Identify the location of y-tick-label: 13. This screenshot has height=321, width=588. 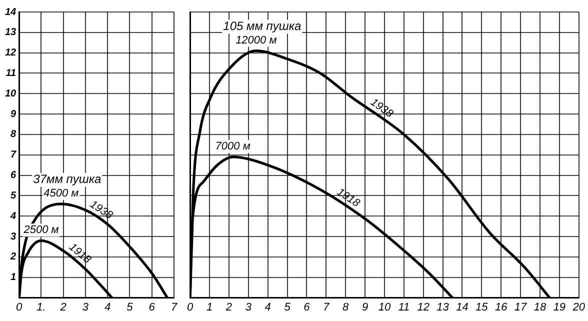
(11, 32).